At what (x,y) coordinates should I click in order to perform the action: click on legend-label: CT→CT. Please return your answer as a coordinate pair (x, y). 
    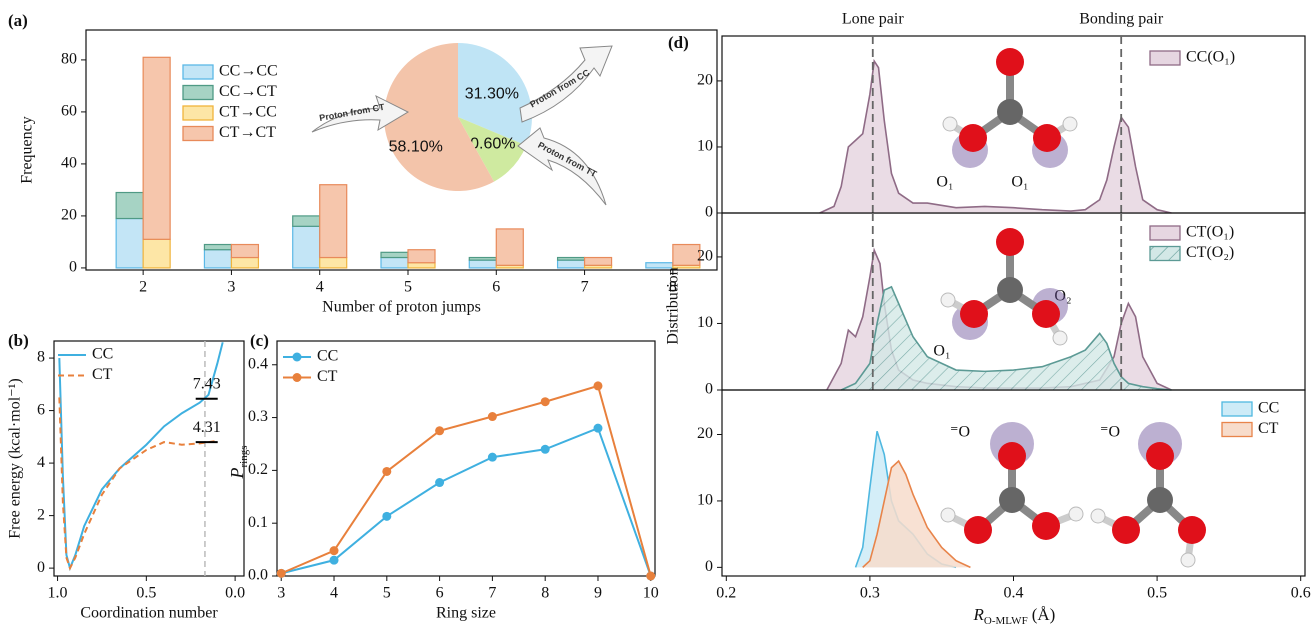
    Looking at the image, I should click on (247, 132).